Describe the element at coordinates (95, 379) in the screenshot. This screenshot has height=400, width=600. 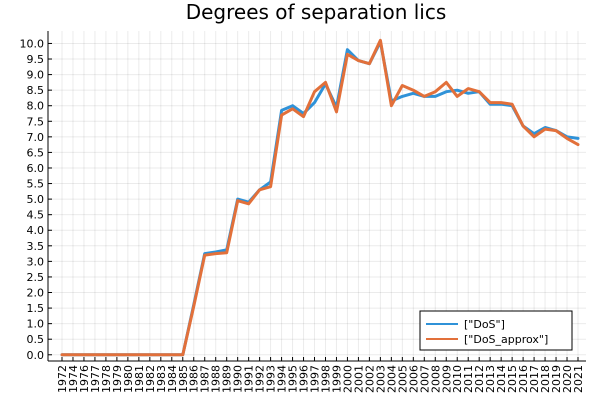
I see `x-tick-label: 1977` at that location.